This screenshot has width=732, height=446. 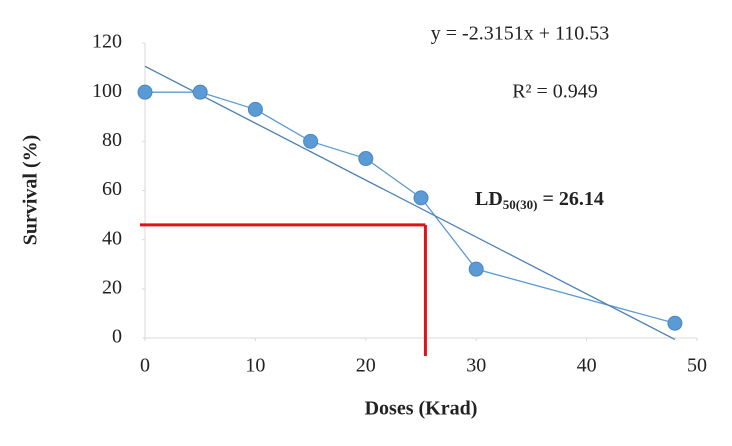 What do you see at coordinates (255, 366) in the screenshot?
I see `x-tick-label: 10` at bounding box center [255, 366].